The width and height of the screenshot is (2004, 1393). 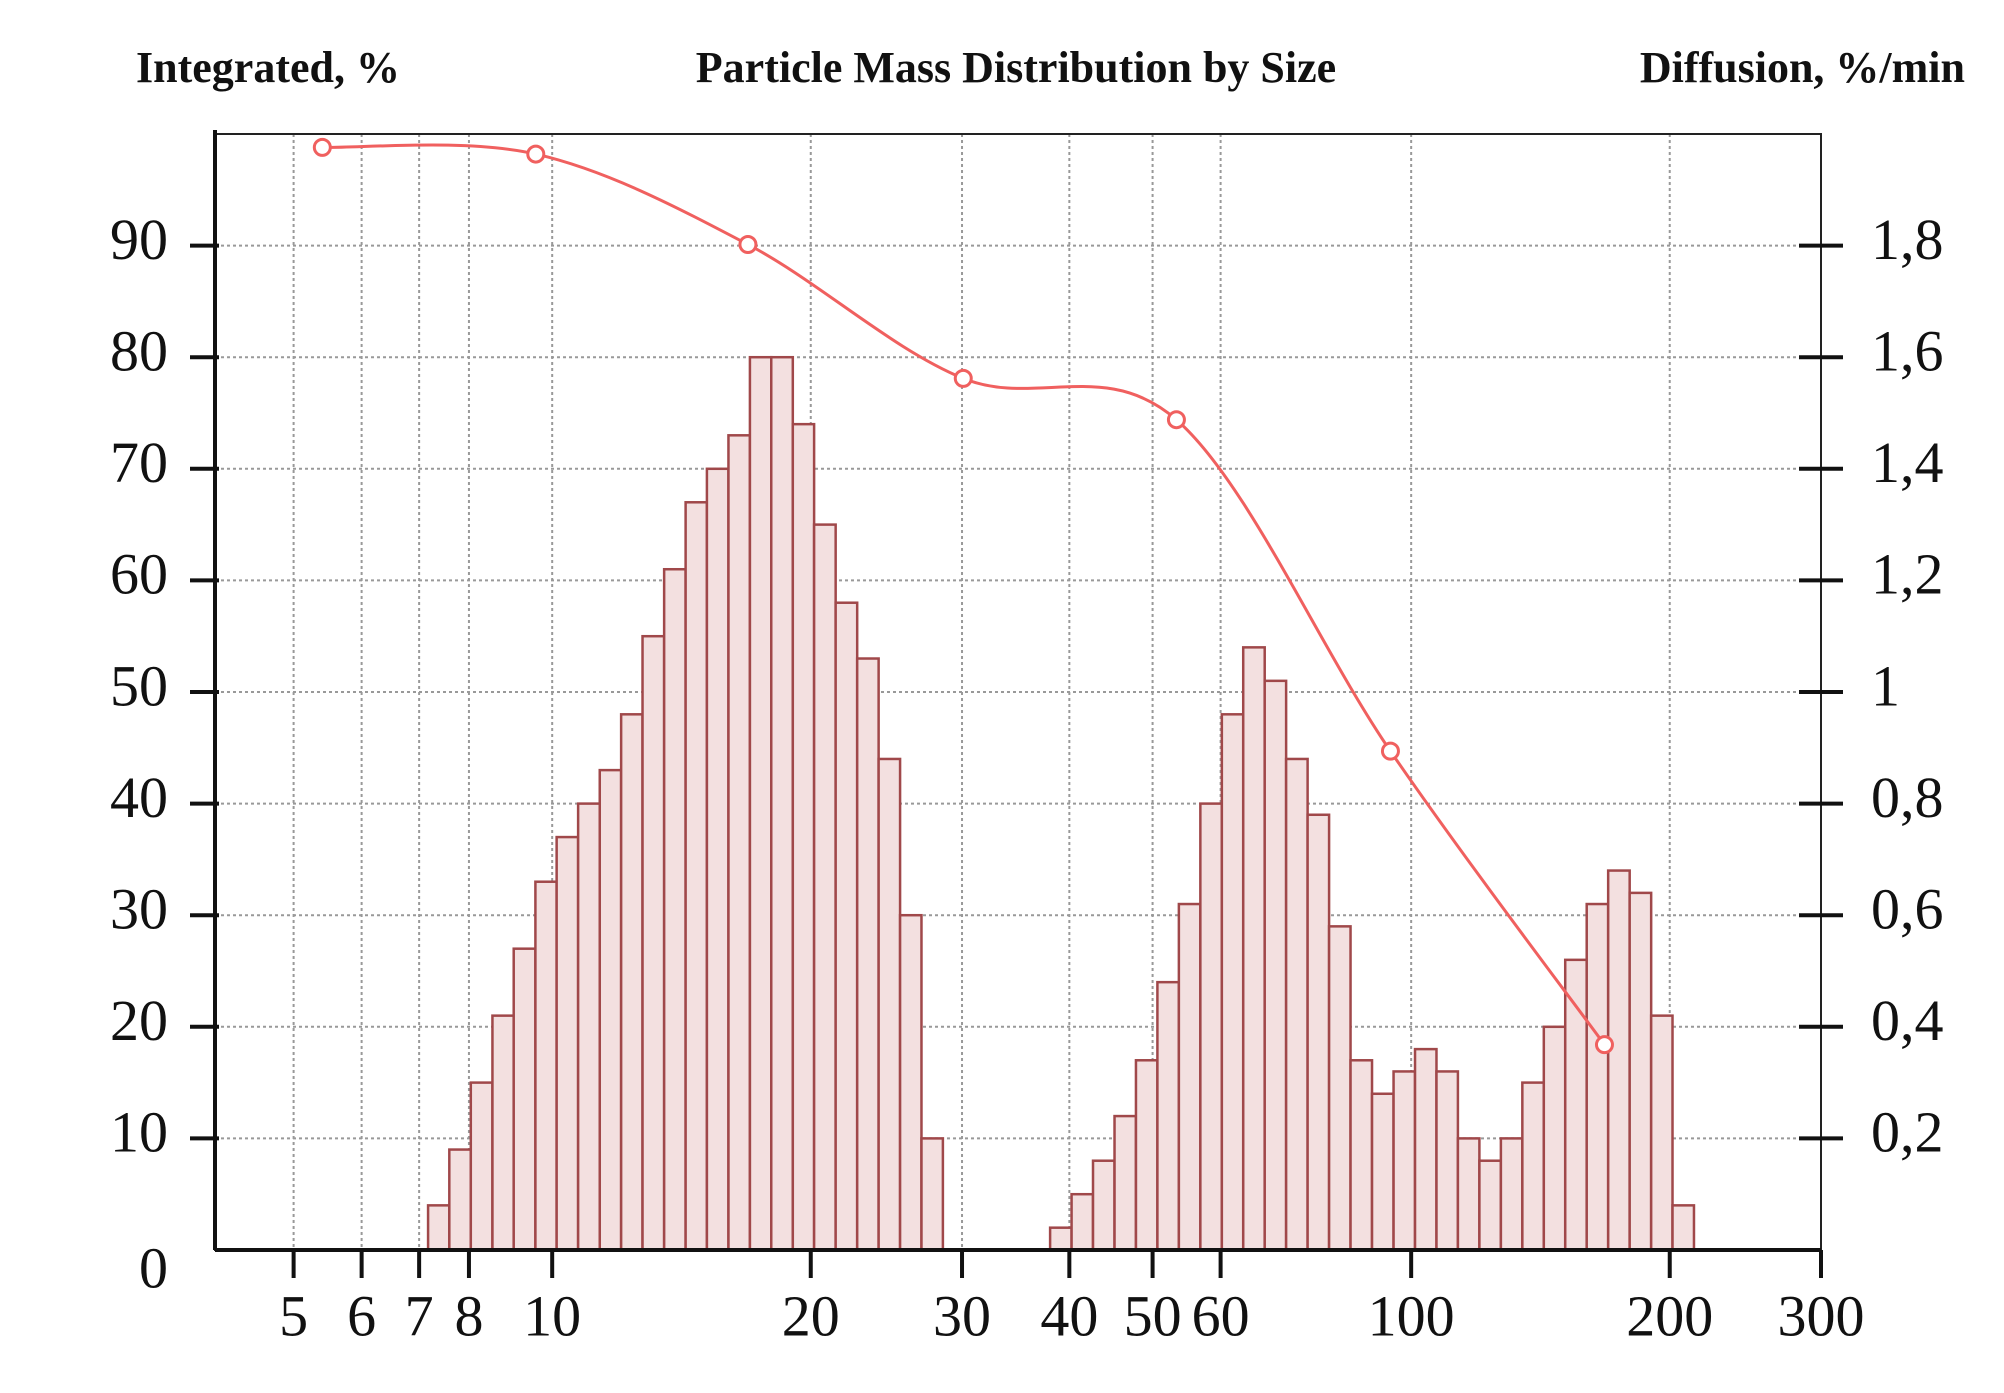 What do you see at coordinates (419, 1315) in the screenshot?
I see `x-tick-label: 7` at bounding box center [419, 1315].